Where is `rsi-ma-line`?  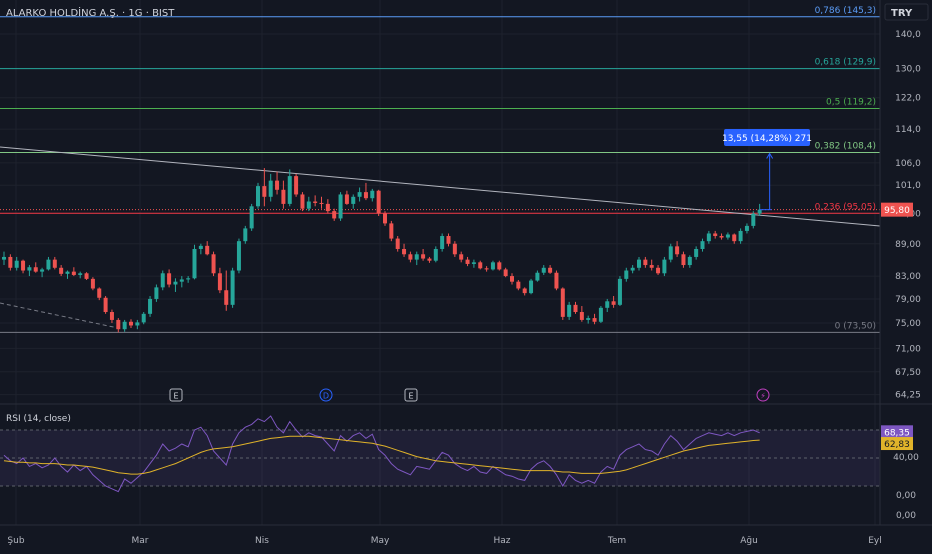
rsi-ma-line is located at coordinates (381, 455).